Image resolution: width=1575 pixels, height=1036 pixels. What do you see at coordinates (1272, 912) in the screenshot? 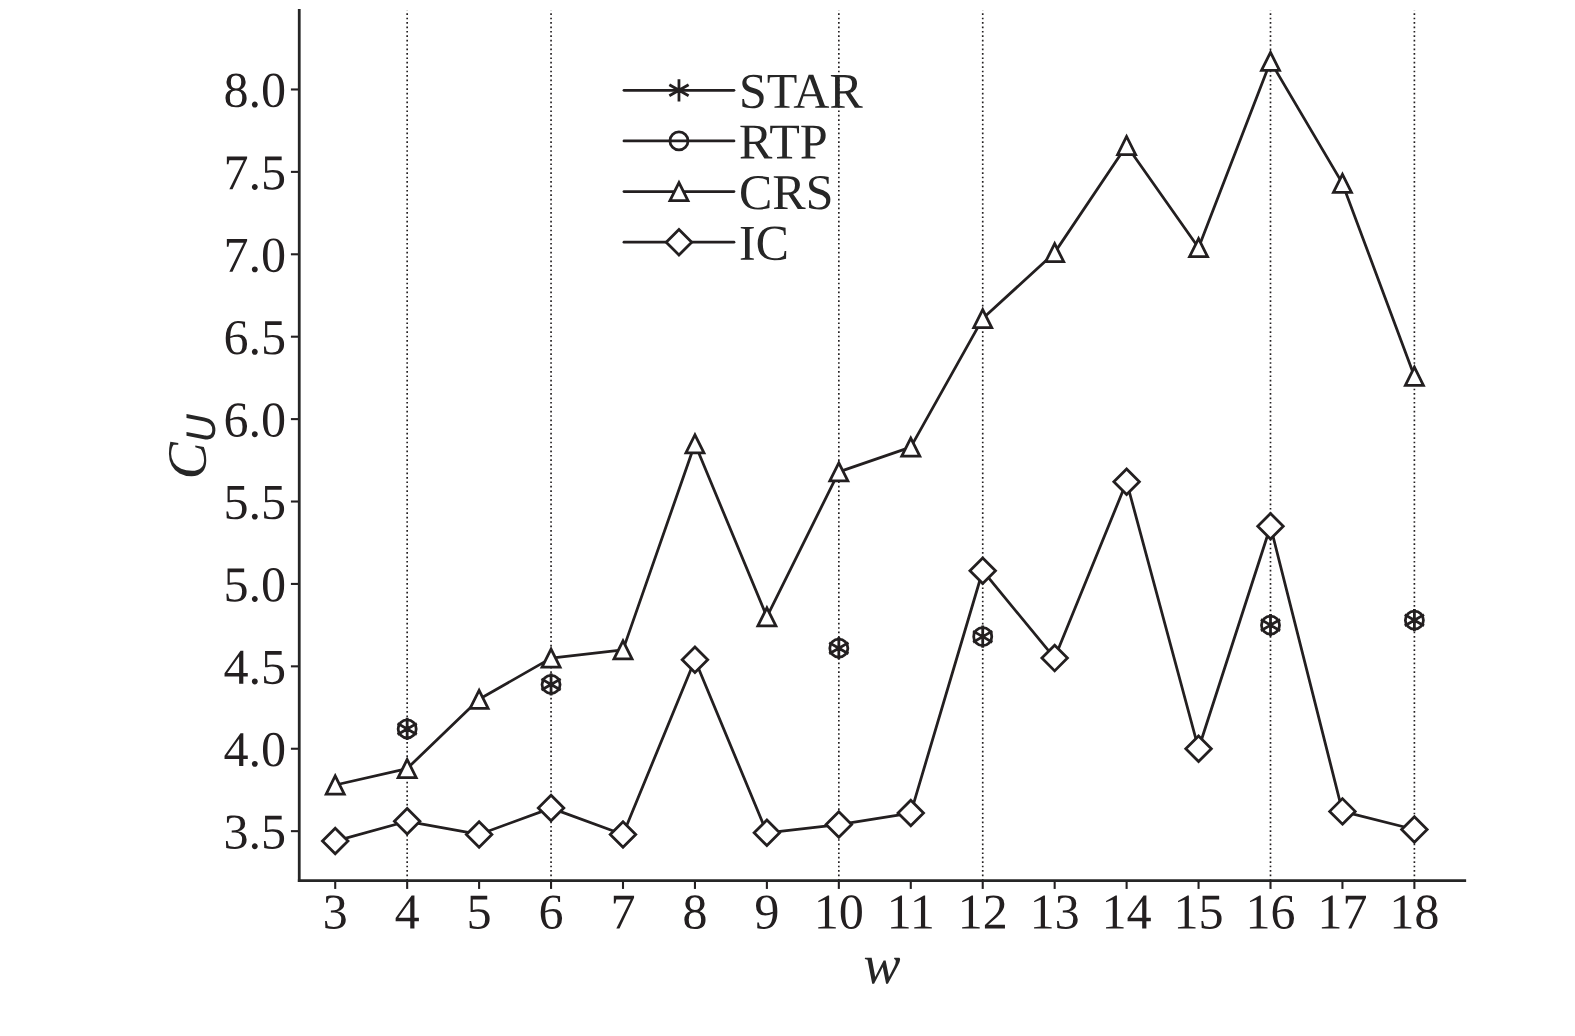
I see `x-tick-label: 16` at bounding box center [1272, 912].